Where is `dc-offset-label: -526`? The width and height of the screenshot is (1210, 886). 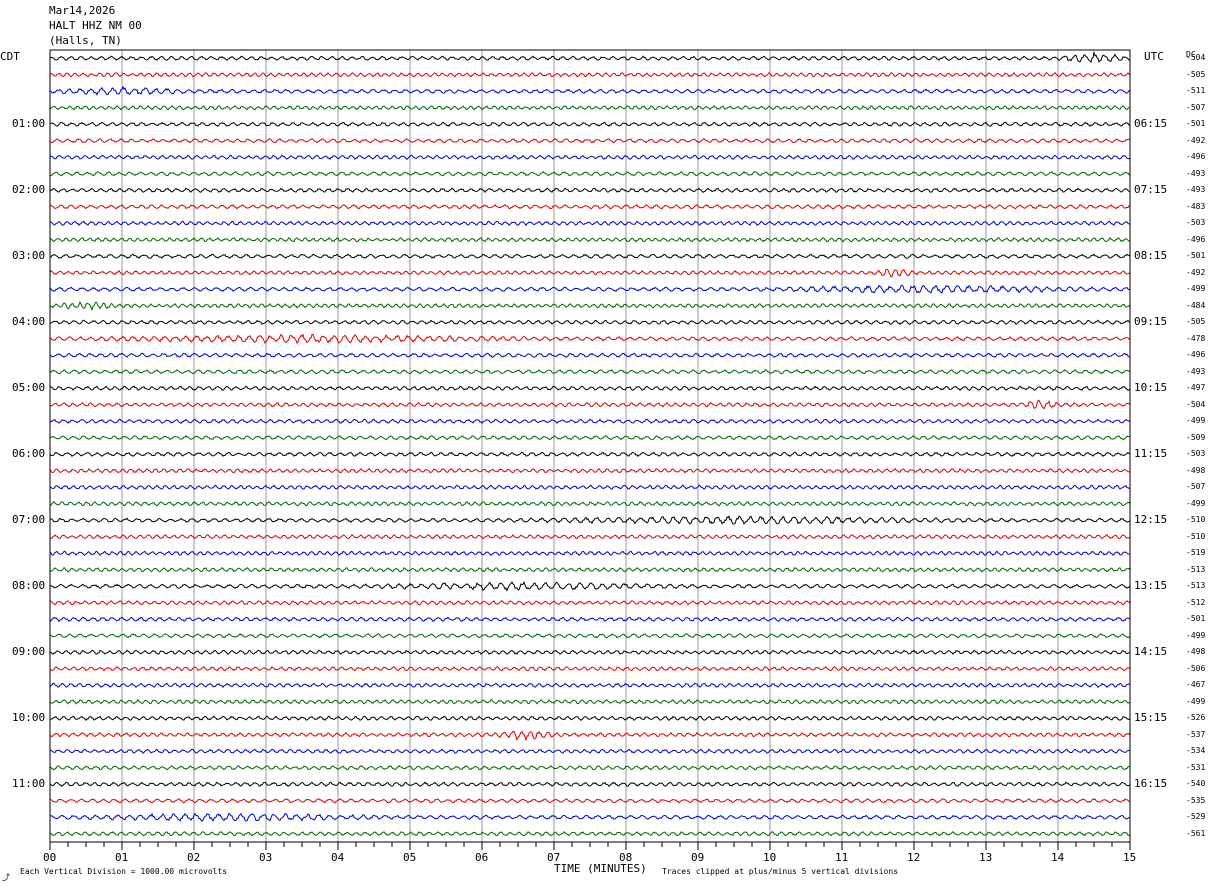
dc-offset-label: -526 is located at coordinates (1196, 718).